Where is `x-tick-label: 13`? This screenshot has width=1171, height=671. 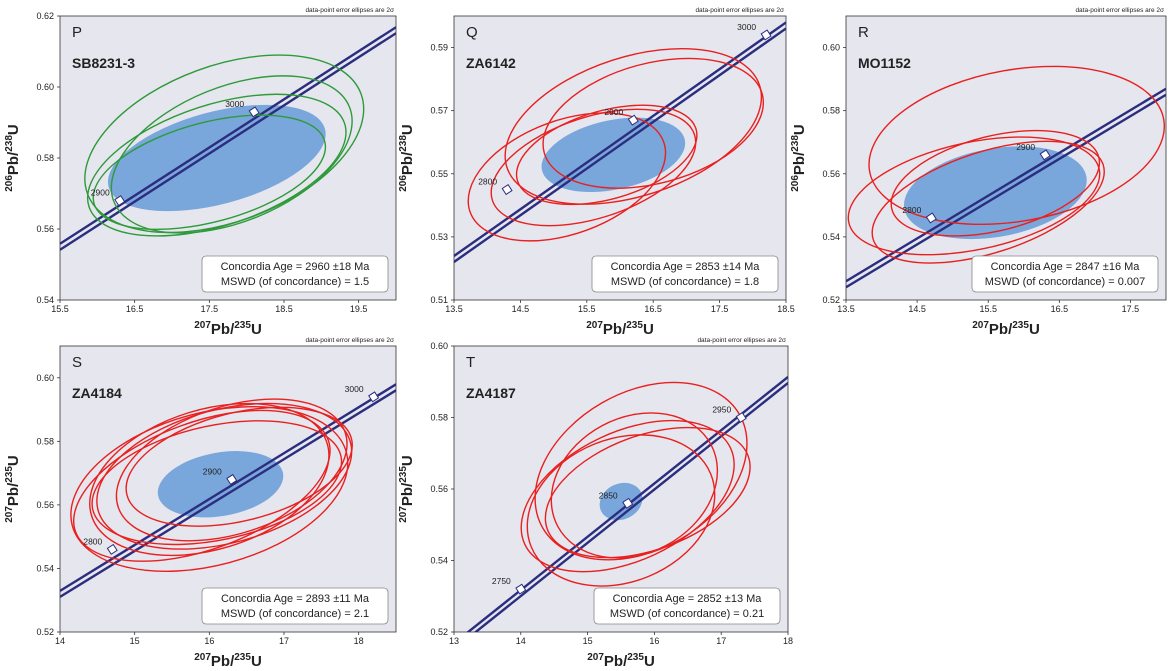
x-tick-label: 13 is located at coordinates (454, 641).